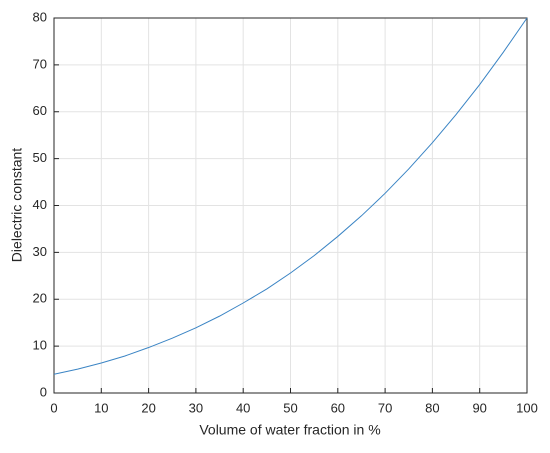 This screenshot has height=453, width=550. Describe the element at coordinates (148, 407) in the screenshot. I see `x-tick-label: 20` at that location.